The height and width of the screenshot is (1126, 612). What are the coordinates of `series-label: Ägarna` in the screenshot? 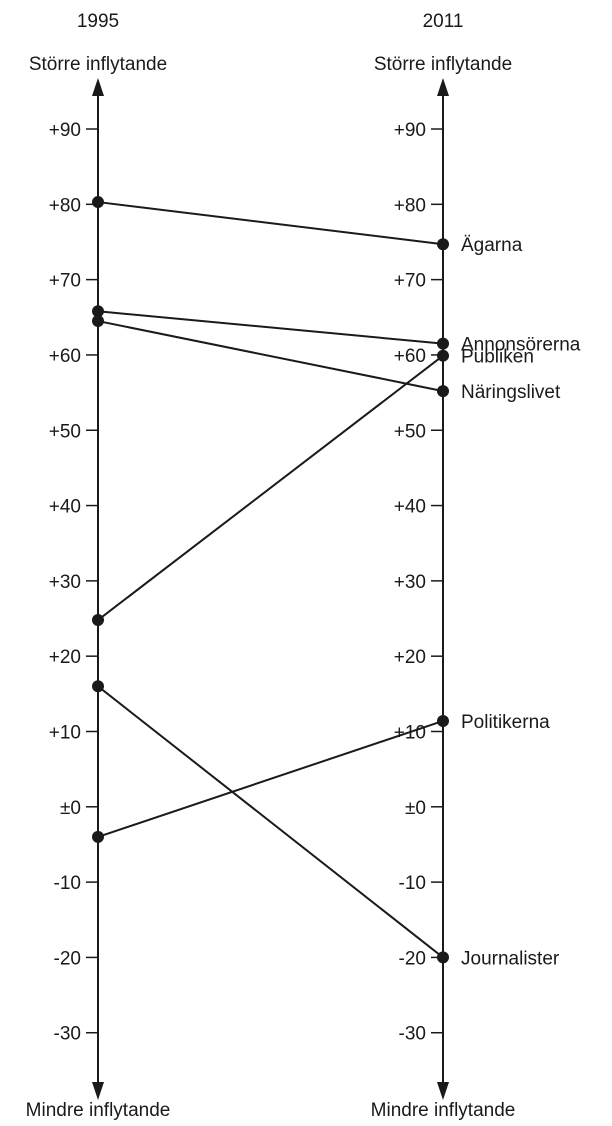 It's located at (492, 245).